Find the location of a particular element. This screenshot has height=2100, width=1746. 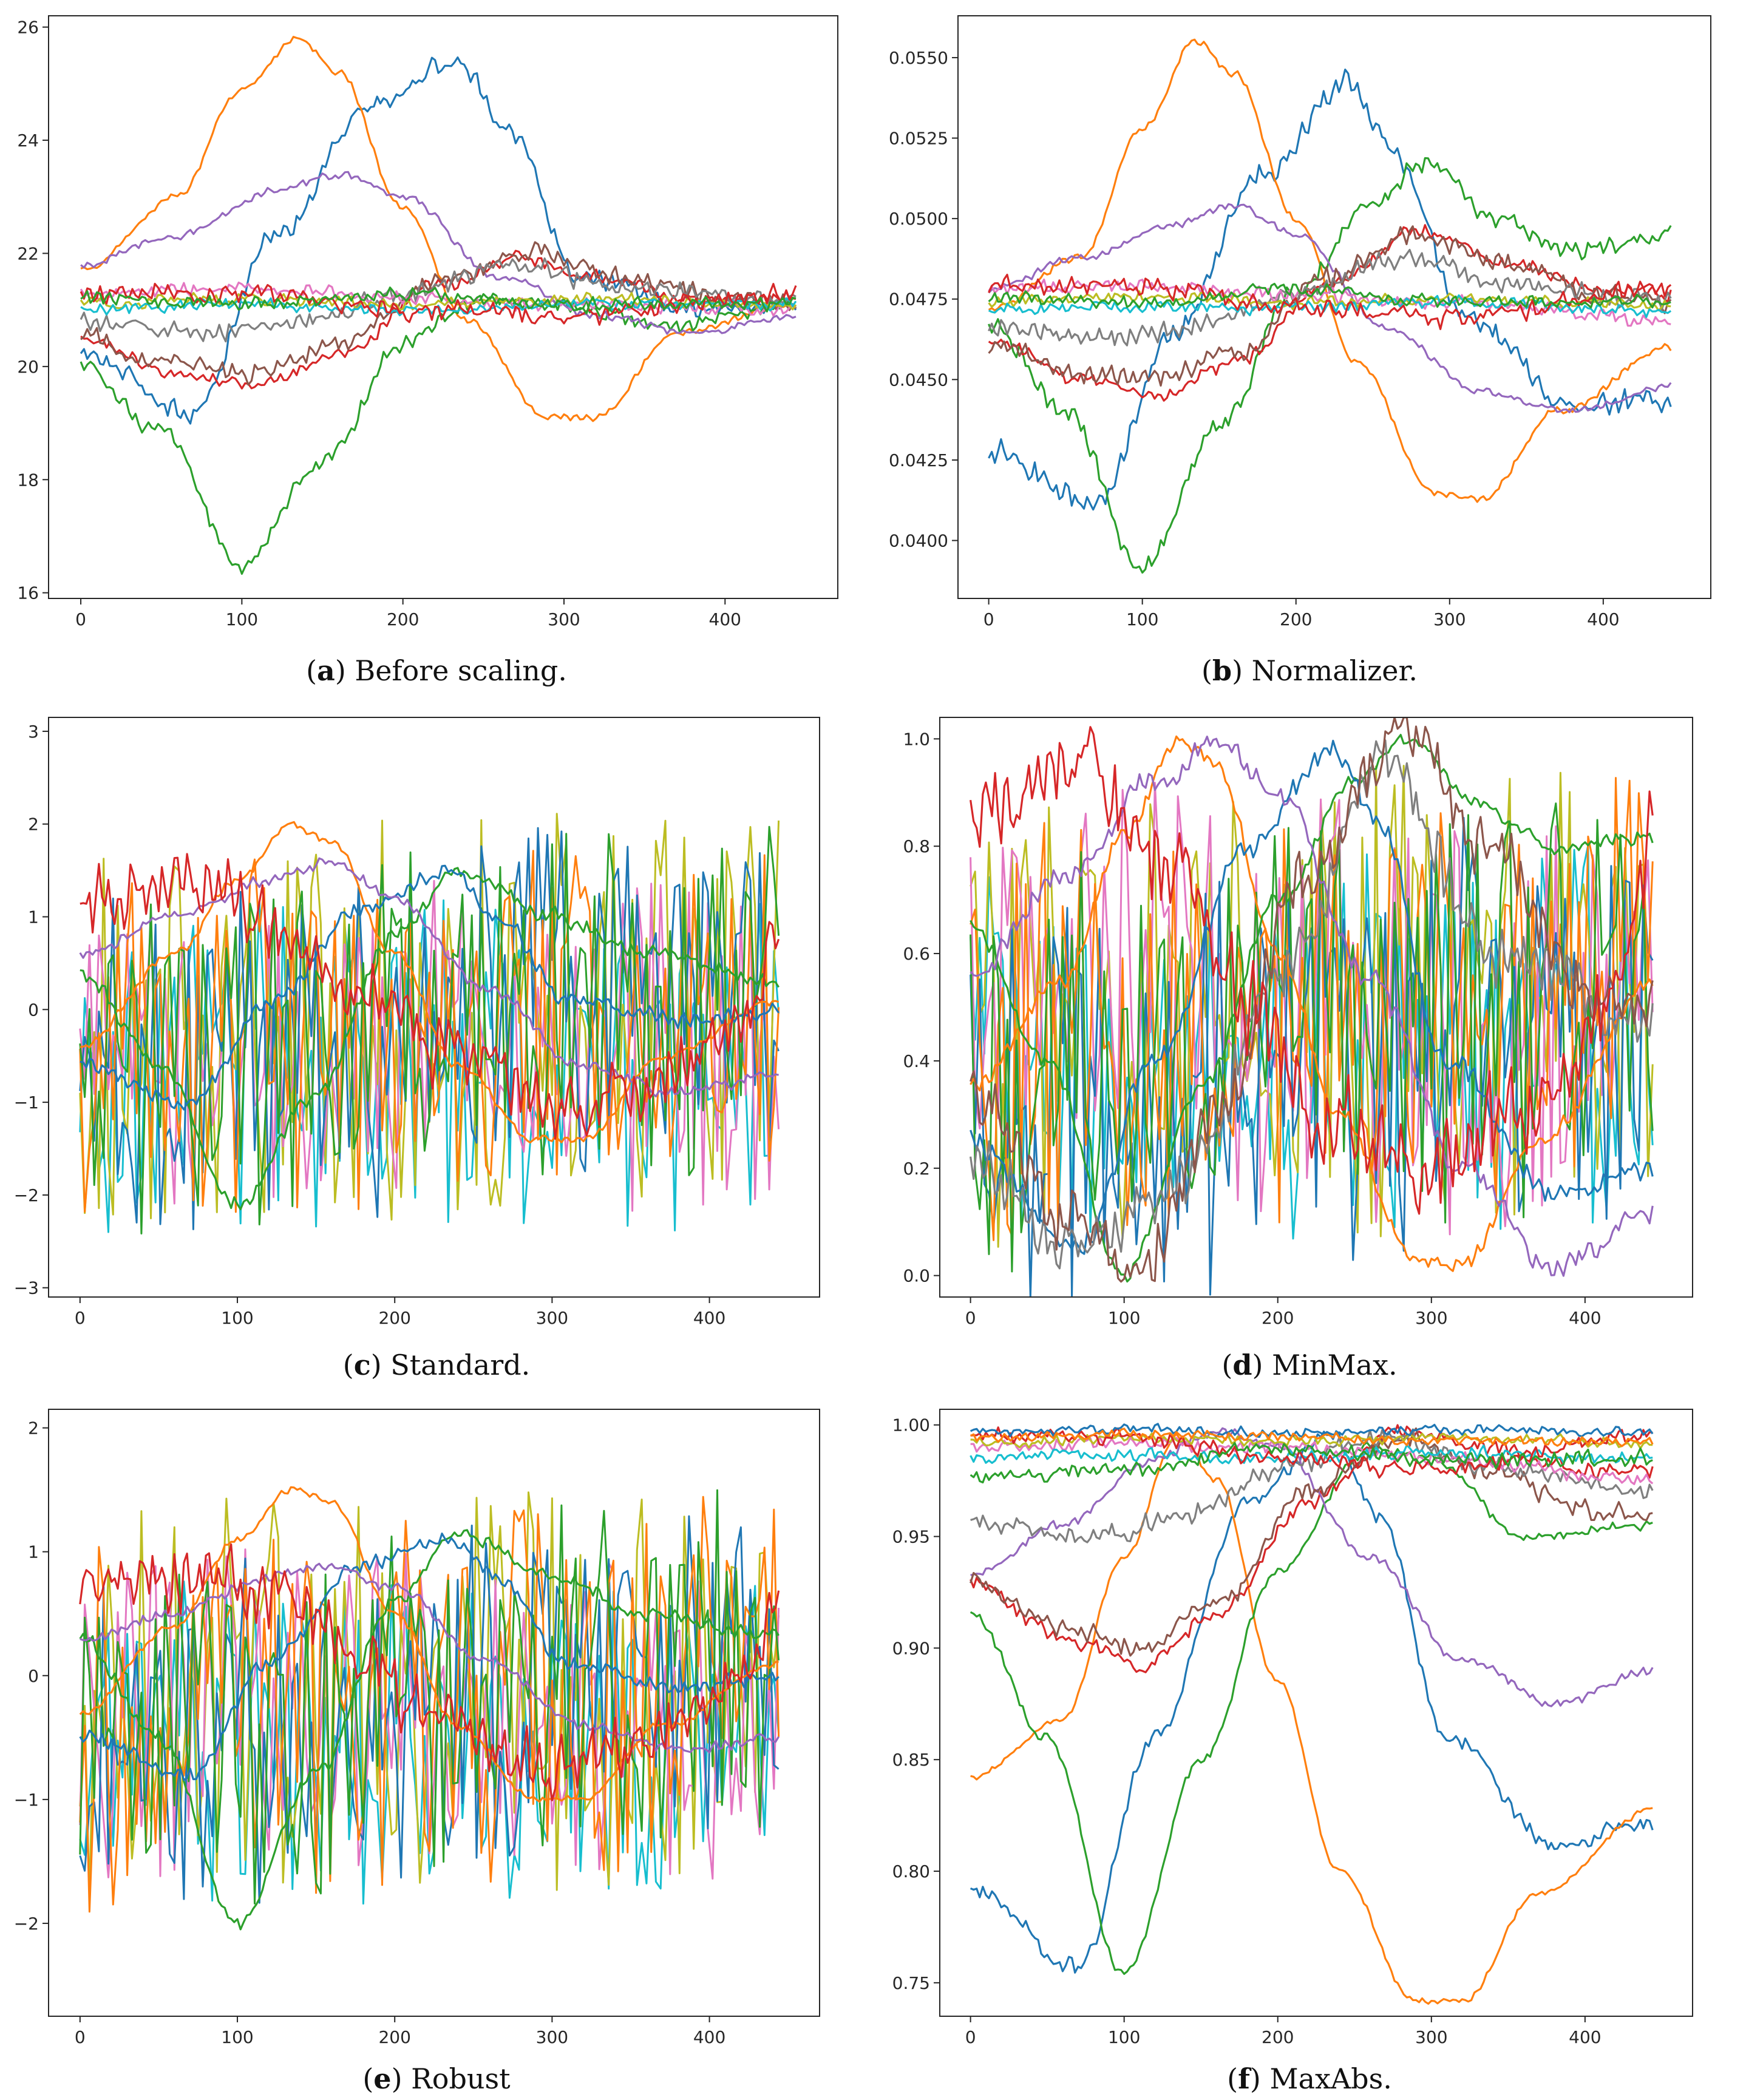

chart-f-series-s13 is located at coordinates (1312, 1438).